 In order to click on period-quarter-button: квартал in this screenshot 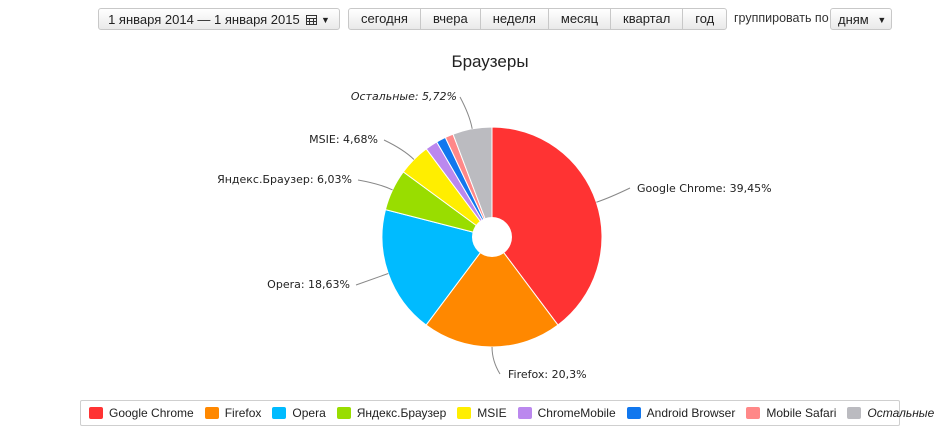, I will do `click(647, 19)`.